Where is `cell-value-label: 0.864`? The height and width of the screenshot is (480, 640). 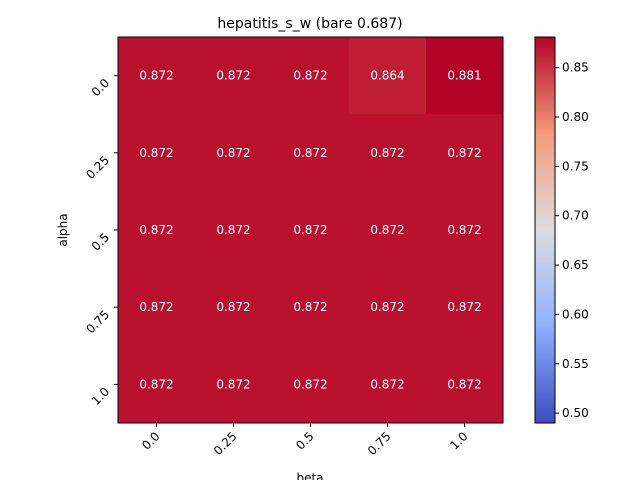
cell-value-label: 0.864 is located at coordinates (387, 76).